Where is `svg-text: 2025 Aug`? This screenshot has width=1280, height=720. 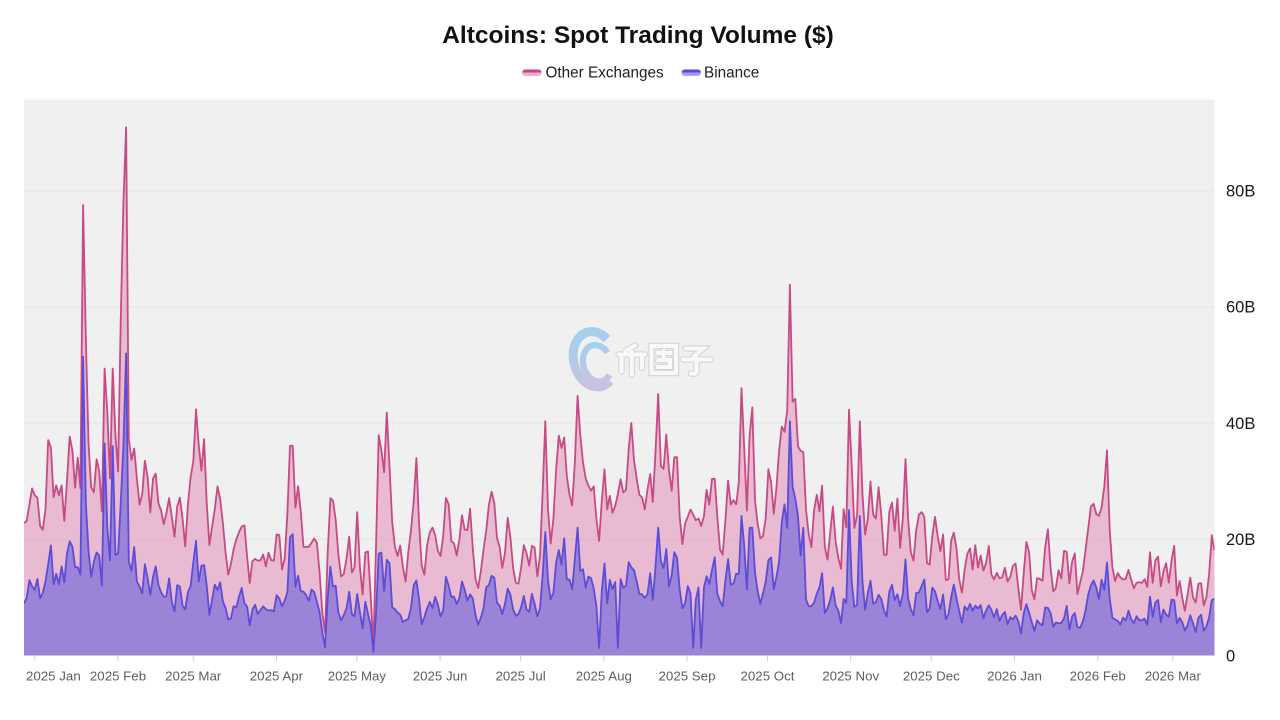 svg-text: 2025 Aug is located at coordinates (604, 676).